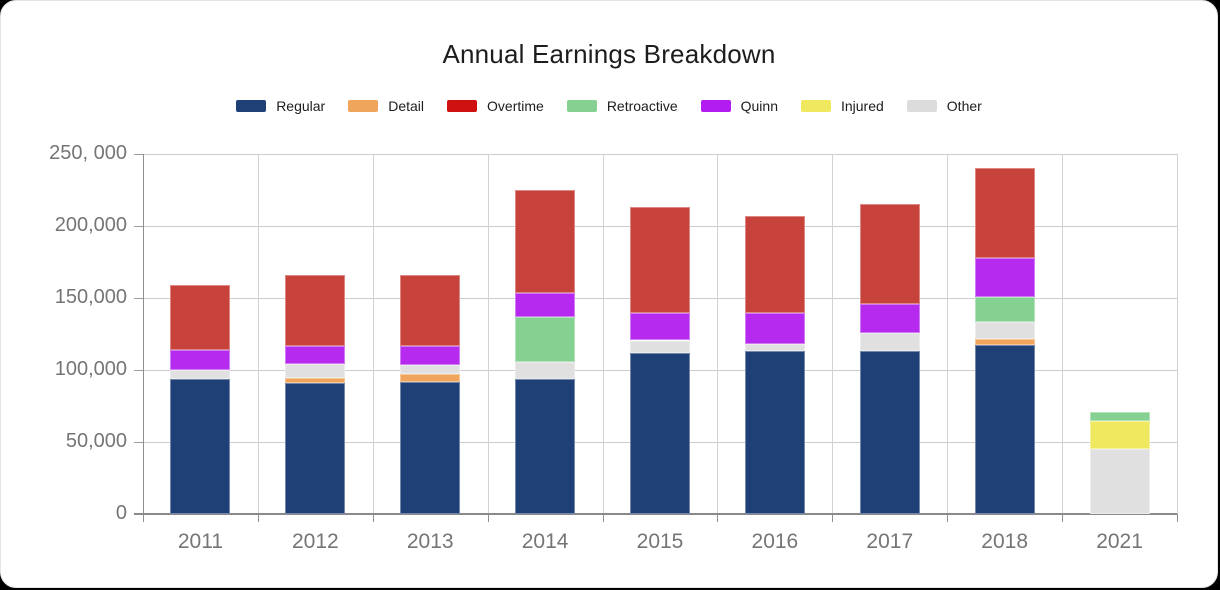 This screenshot has height=590, width=1220. I want to click on y-axis-label: 0, so click(121, 513).